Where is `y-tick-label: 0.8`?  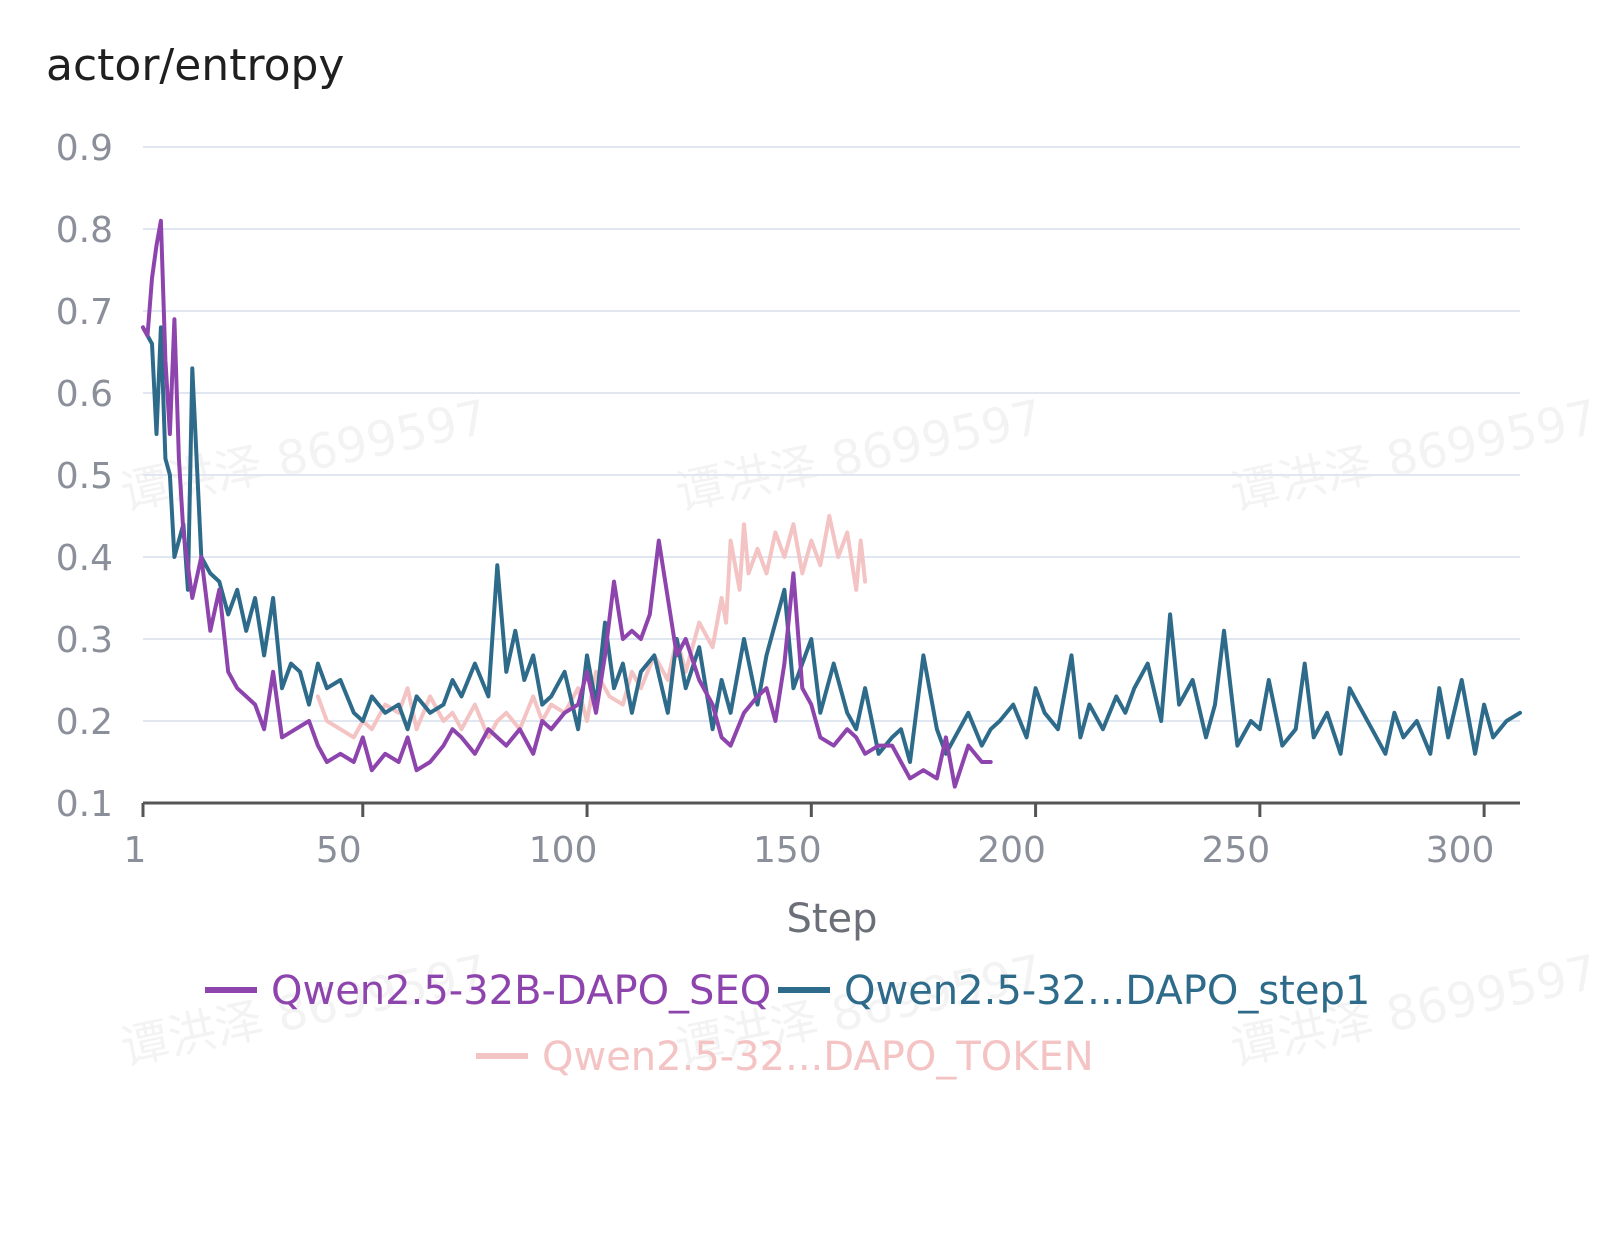
y-tick-label: 0.8 is located at coordinates (84, 230).